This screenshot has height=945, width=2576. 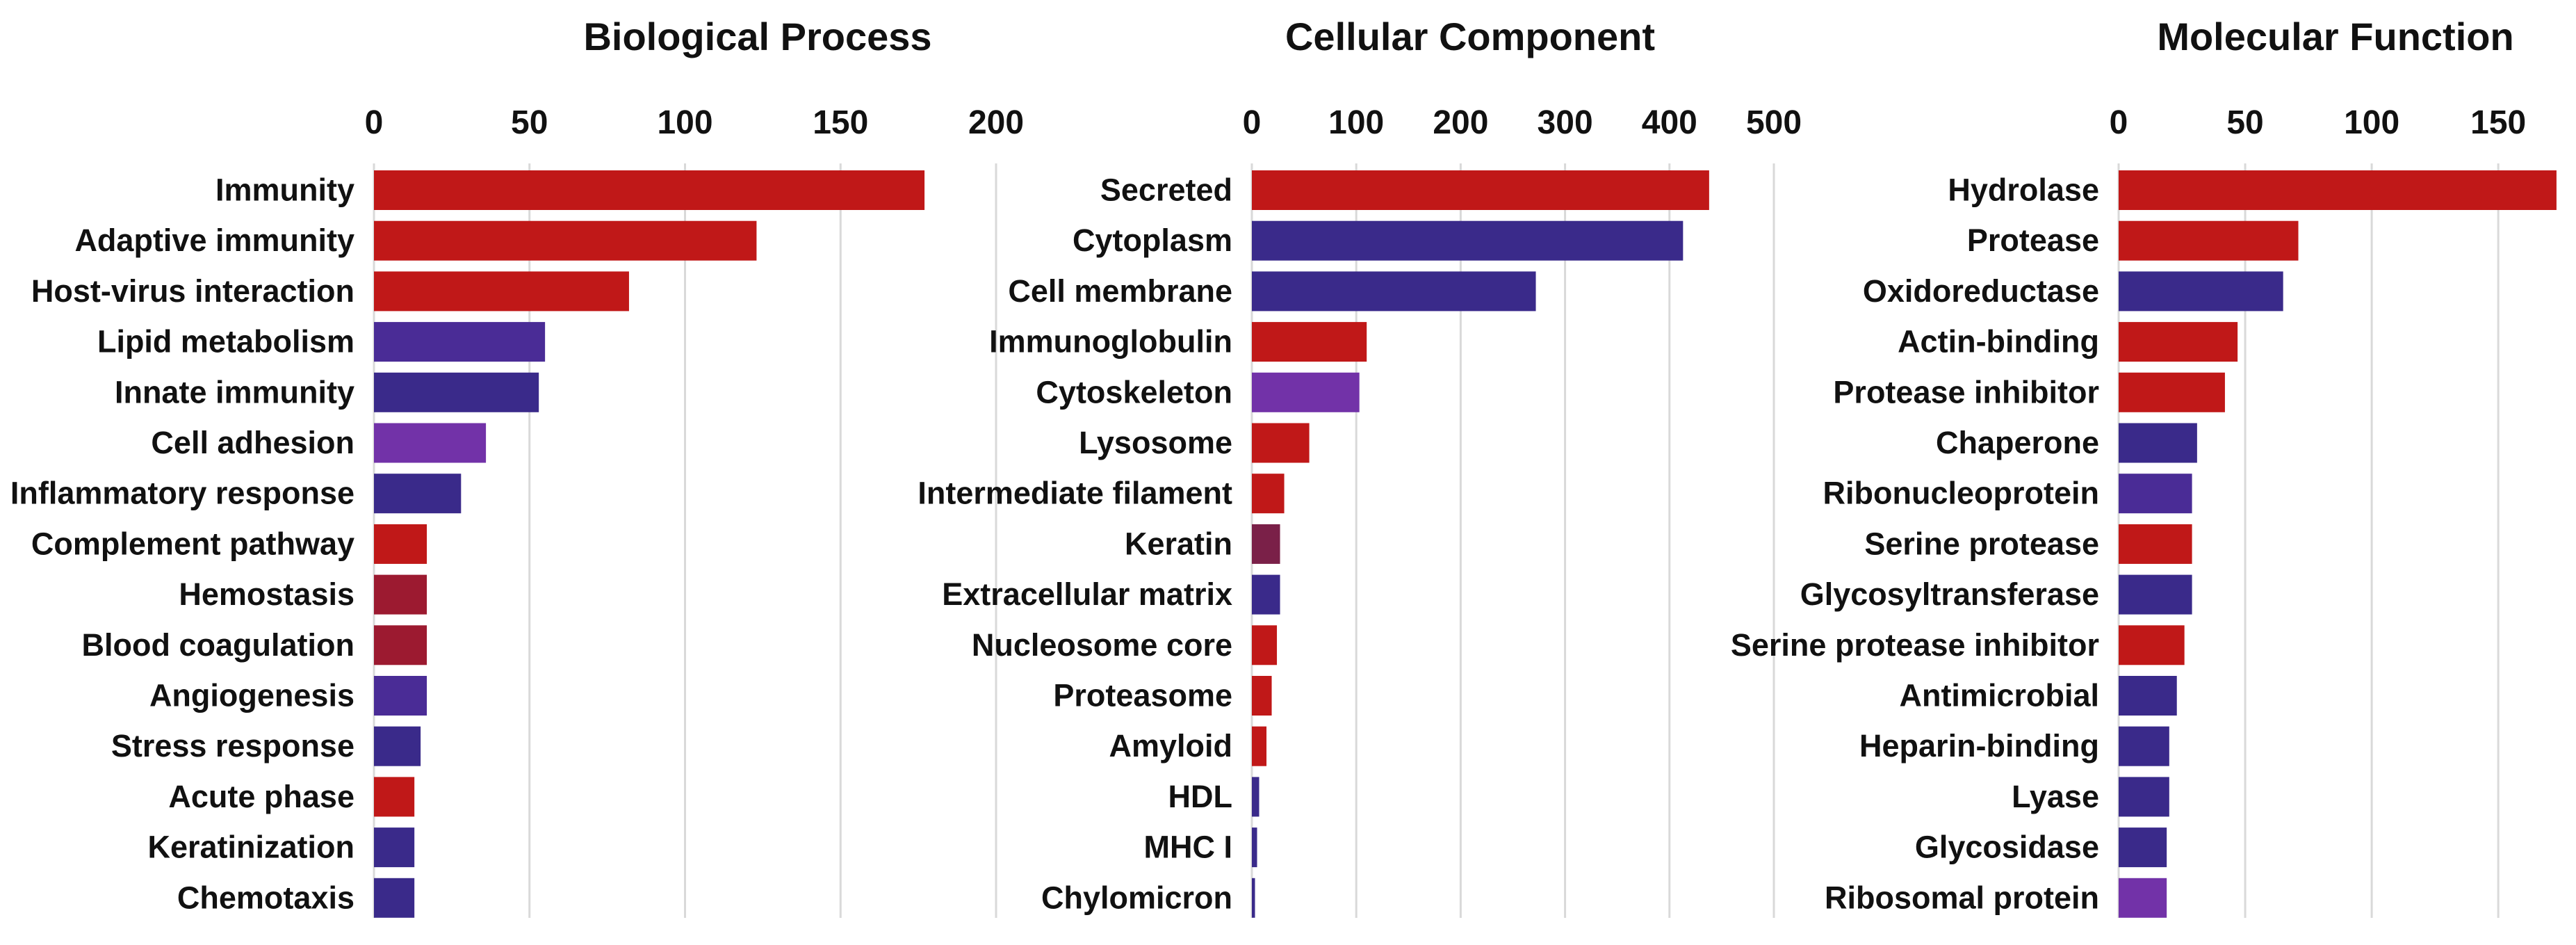 What do you see at coordinates (1961, 494) in the screenshot?
I see `category-label: Ribonucleoprotein` at bounding box center [1961, 494].